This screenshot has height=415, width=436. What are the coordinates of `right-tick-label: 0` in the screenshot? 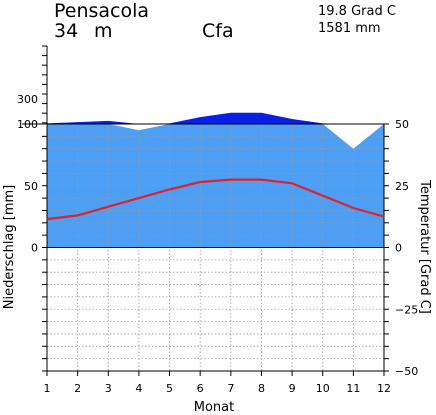 It's located at (398, 248).